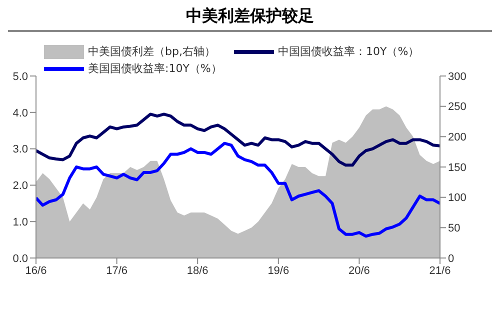 The width and height of the screenshot is (500, 334). I want to click on y2-tick-label: 50, so click(454, 228).